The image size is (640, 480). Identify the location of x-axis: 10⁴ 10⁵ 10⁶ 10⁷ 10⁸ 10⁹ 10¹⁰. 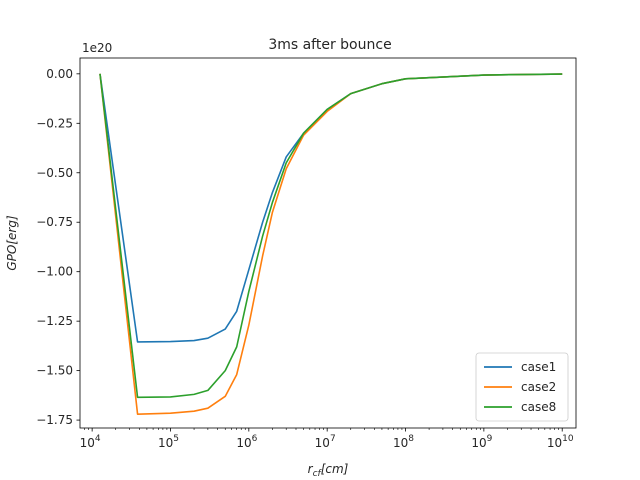
(327, 439).